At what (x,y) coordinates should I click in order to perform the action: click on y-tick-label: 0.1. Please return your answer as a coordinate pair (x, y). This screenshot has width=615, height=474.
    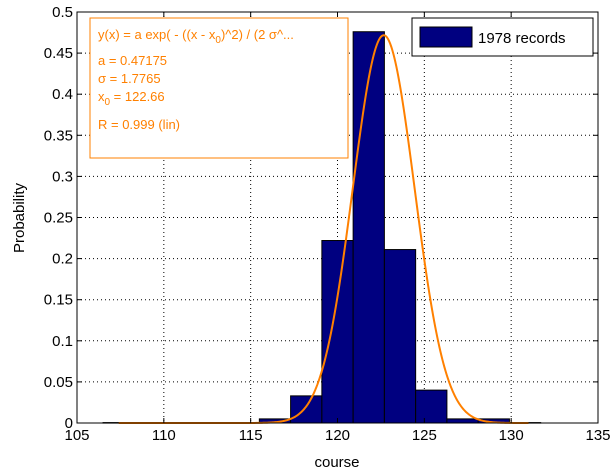
    Looking at the image, I should click on (62, 341).